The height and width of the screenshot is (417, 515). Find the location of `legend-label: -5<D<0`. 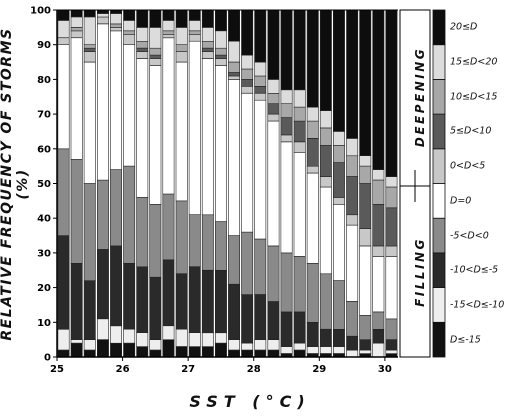

legend-label: -5<D<0 is located at coordinates (469, 235).